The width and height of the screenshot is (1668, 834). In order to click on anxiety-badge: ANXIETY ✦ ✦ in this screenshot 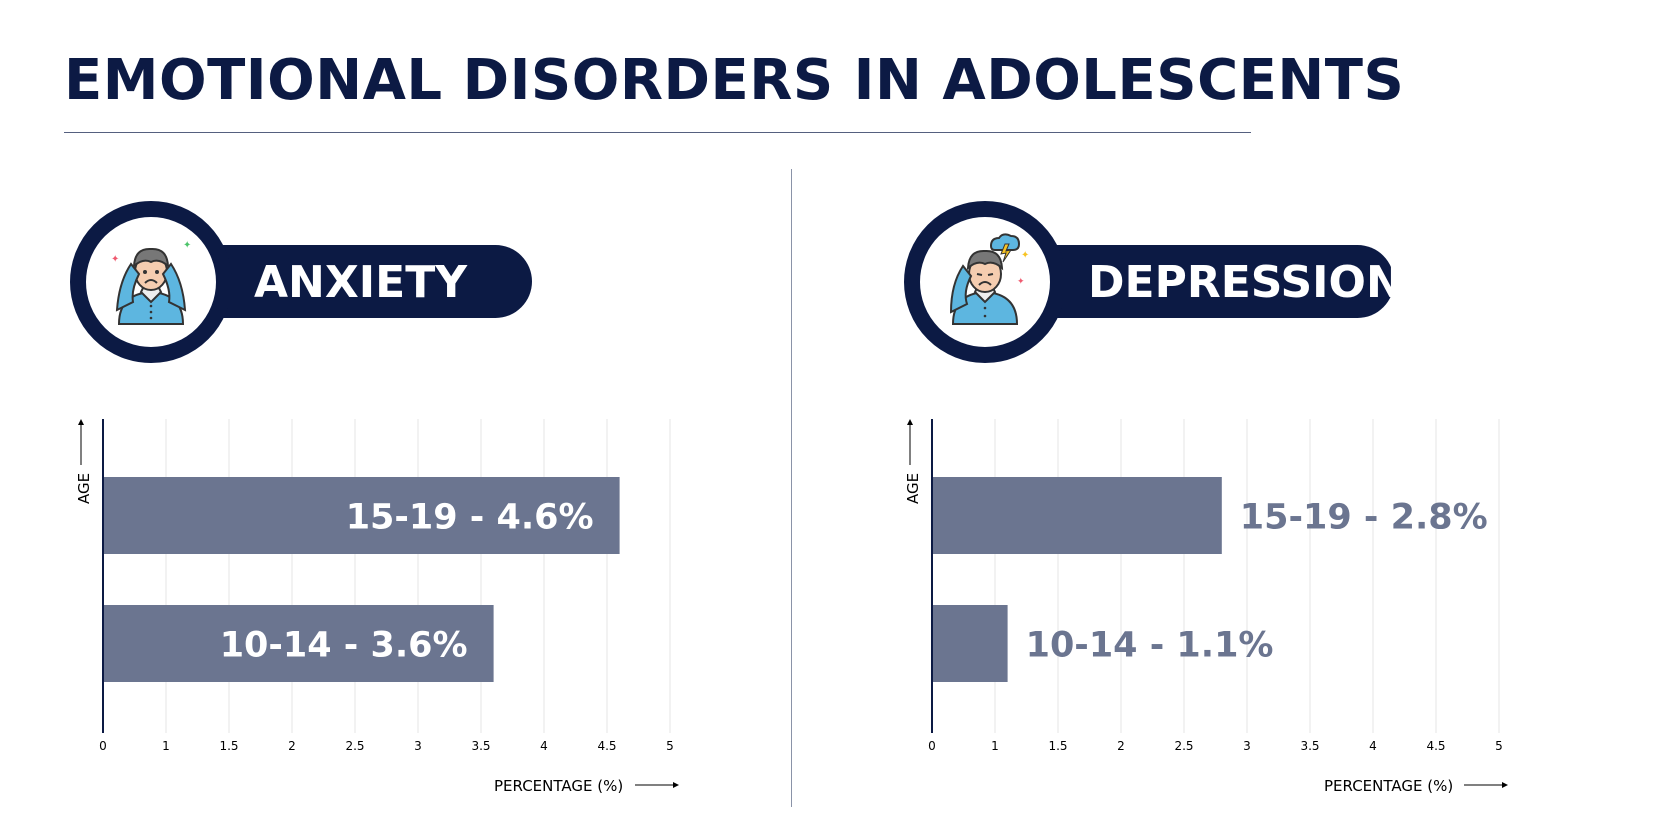, I will do `click(302, 282)`.